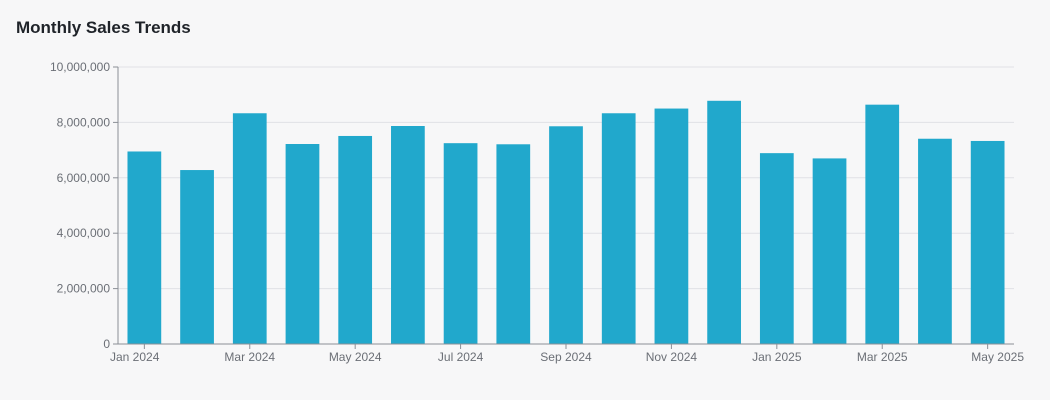 This screenshot has width=1050, height=400. What do you see at coordinates (355, 357) in the screenshot?
I see `x-tick-label: May 2024` at bounding box center [355, 357].